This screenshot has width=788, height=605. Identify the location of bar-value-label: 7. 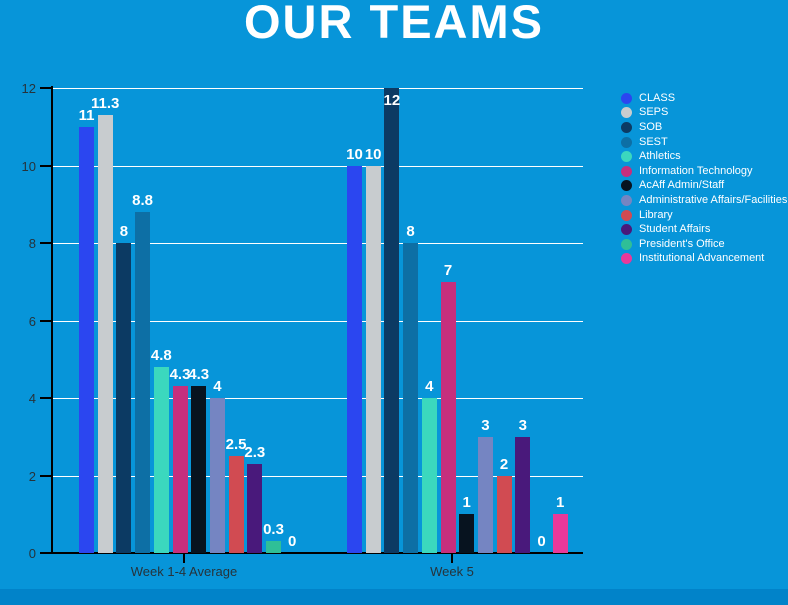
(448, 270).